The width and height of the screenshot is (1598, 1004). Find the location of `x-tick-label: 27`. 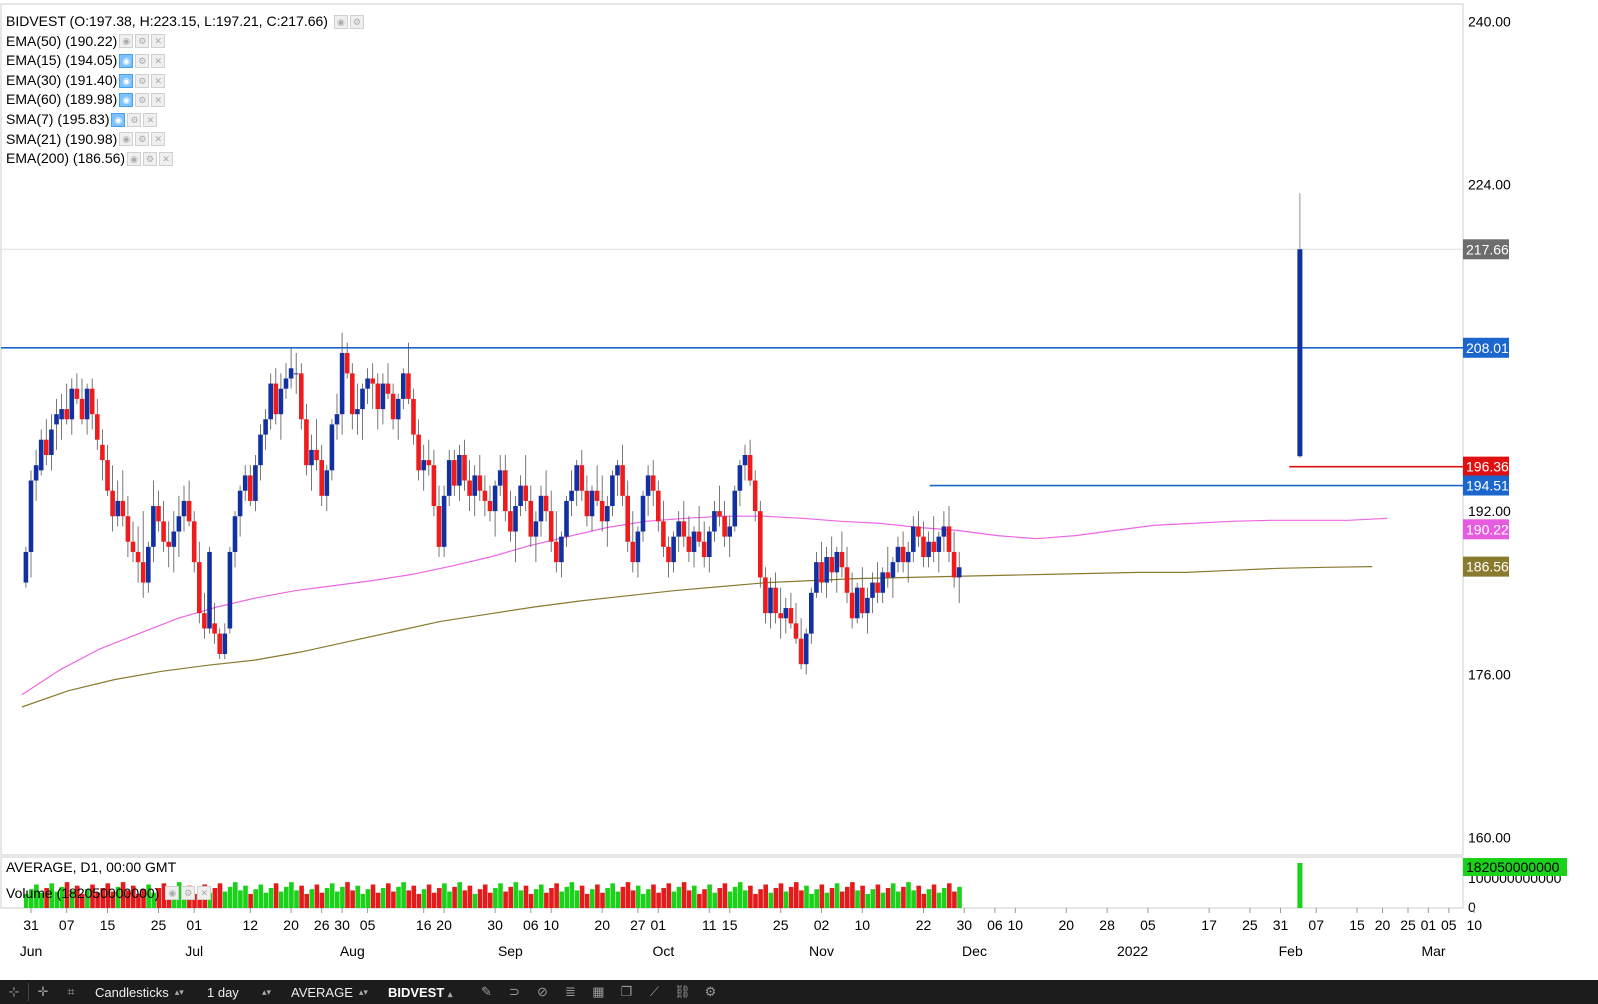

x-tick-label: 27 is located at coordinates (638, 925).